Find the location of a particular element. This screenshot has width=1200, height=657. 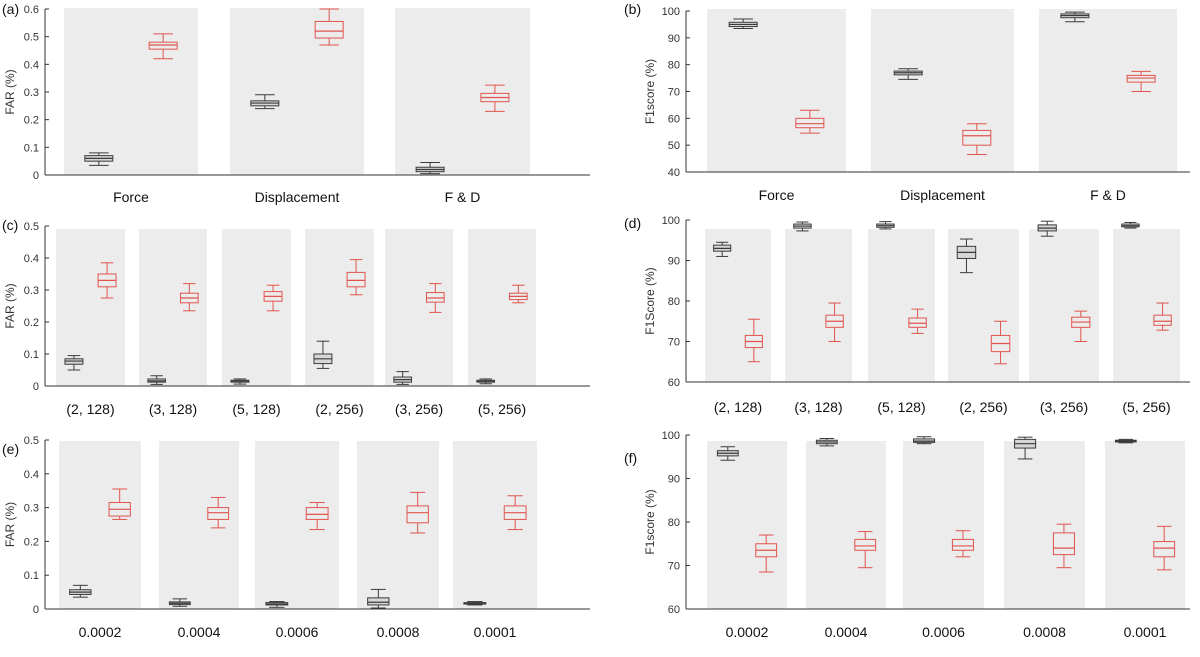

y-axis-title: FAR (%) is located at coordinates (10, 305).